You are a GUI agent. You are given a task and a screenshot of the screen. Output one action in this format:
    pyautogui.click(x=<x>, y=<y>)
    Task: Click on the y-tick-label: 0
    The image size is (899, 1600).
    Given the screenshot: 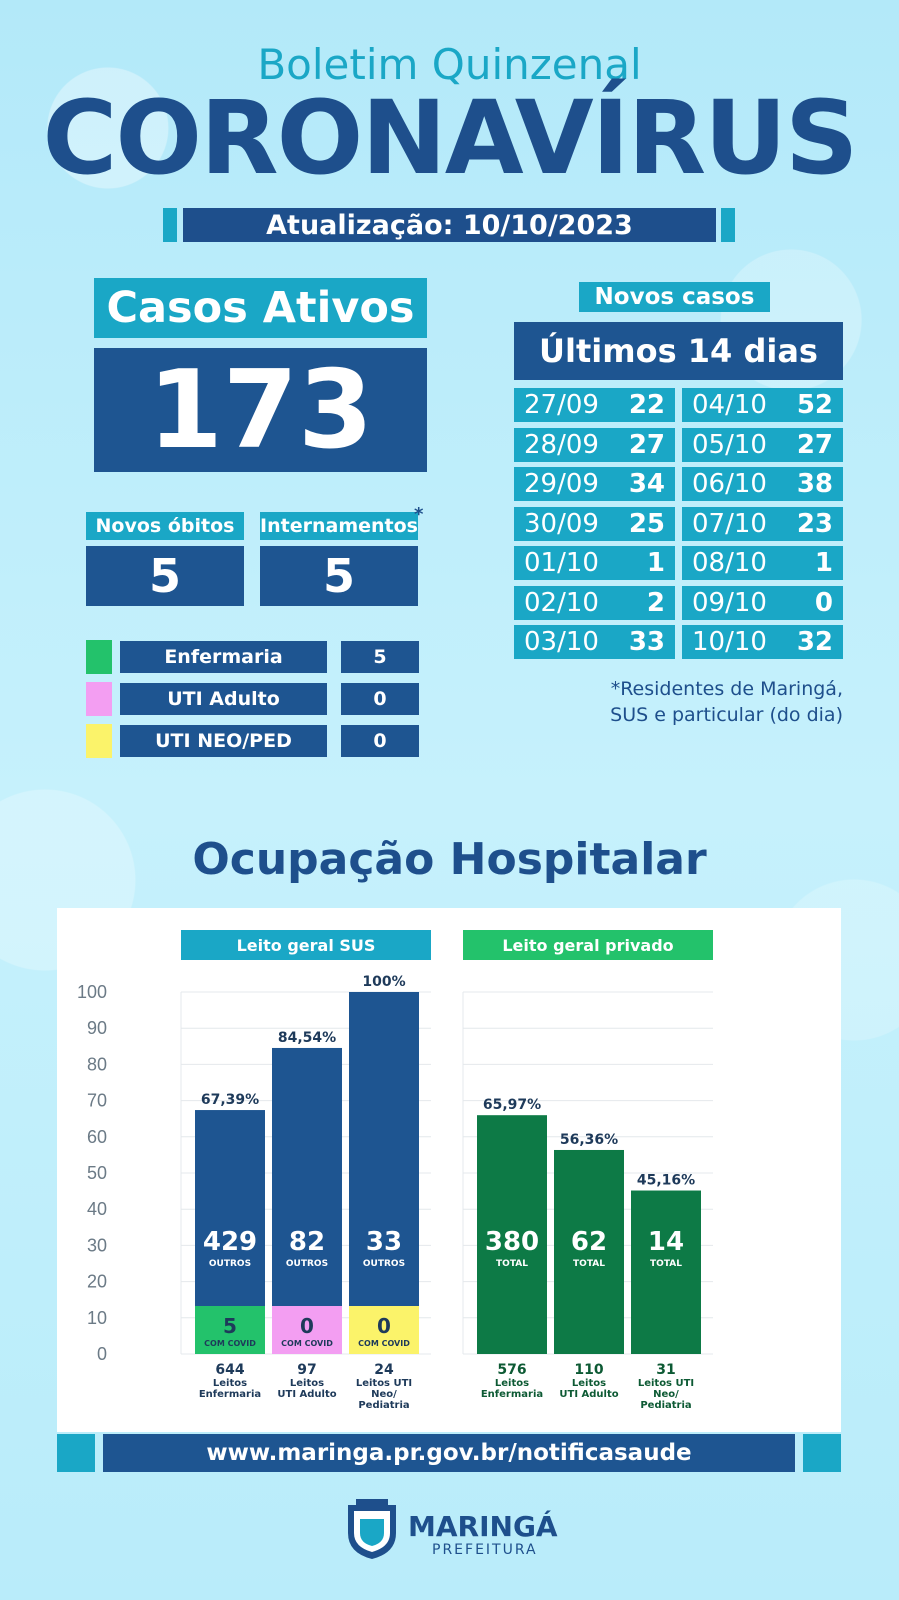 What is the action you would take?
    pyautogui.click(x=102, y=1354)
    